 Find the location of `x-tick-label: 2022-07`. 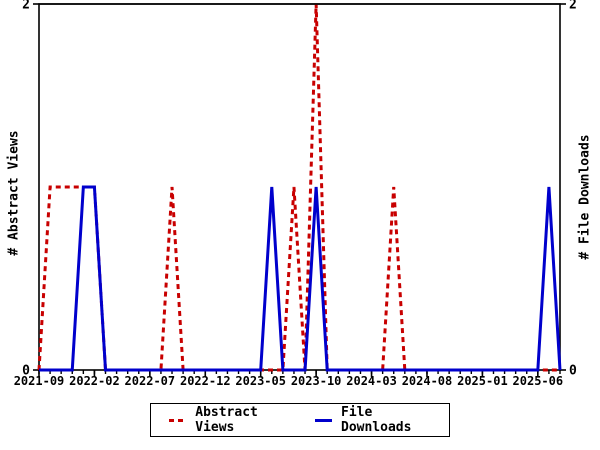

x-tick-label: 2022-07 is located at coordinates (150, 381).